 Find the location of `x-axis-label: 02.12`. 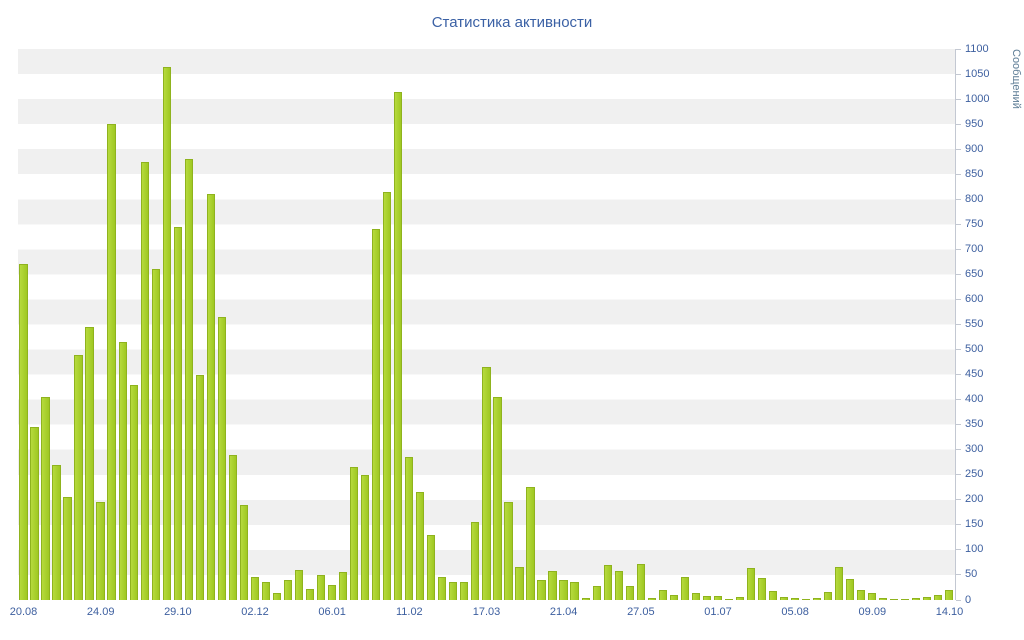

x-axis-label: 02.12 is located at coordinates (255, 612).